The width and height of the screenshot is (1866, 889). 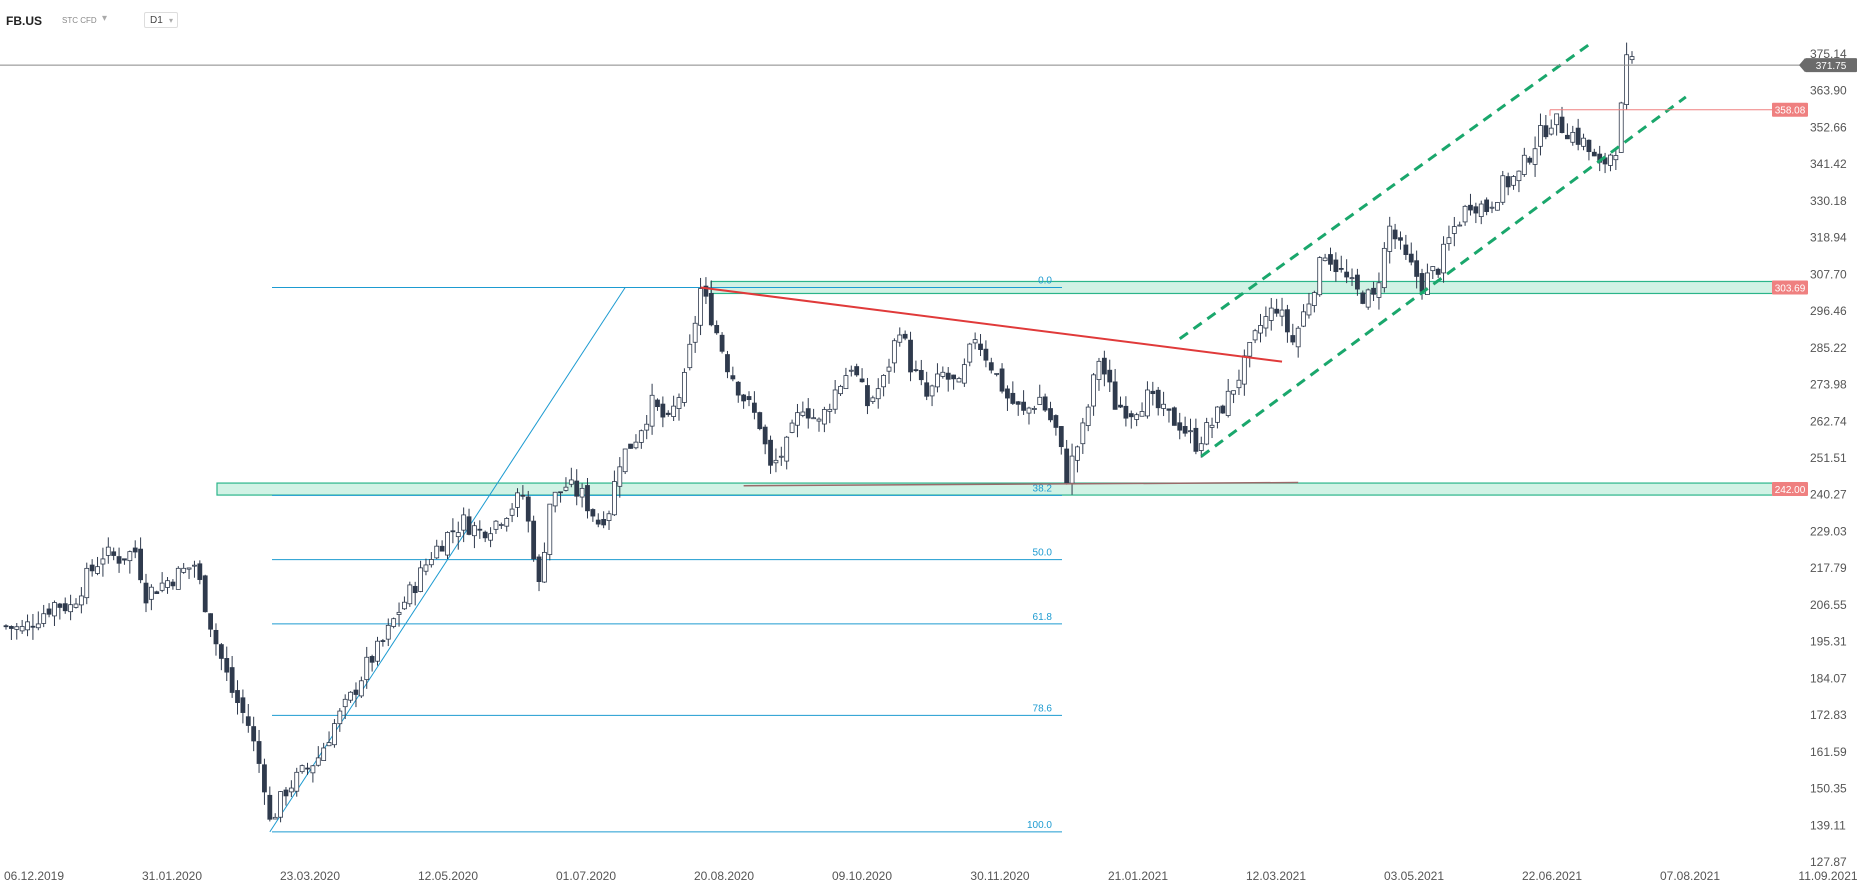 What do you see at coordinates (1790, 111) in the screenshot?
I see `level-tag: 358.08` at bounding box center [1790, 111].